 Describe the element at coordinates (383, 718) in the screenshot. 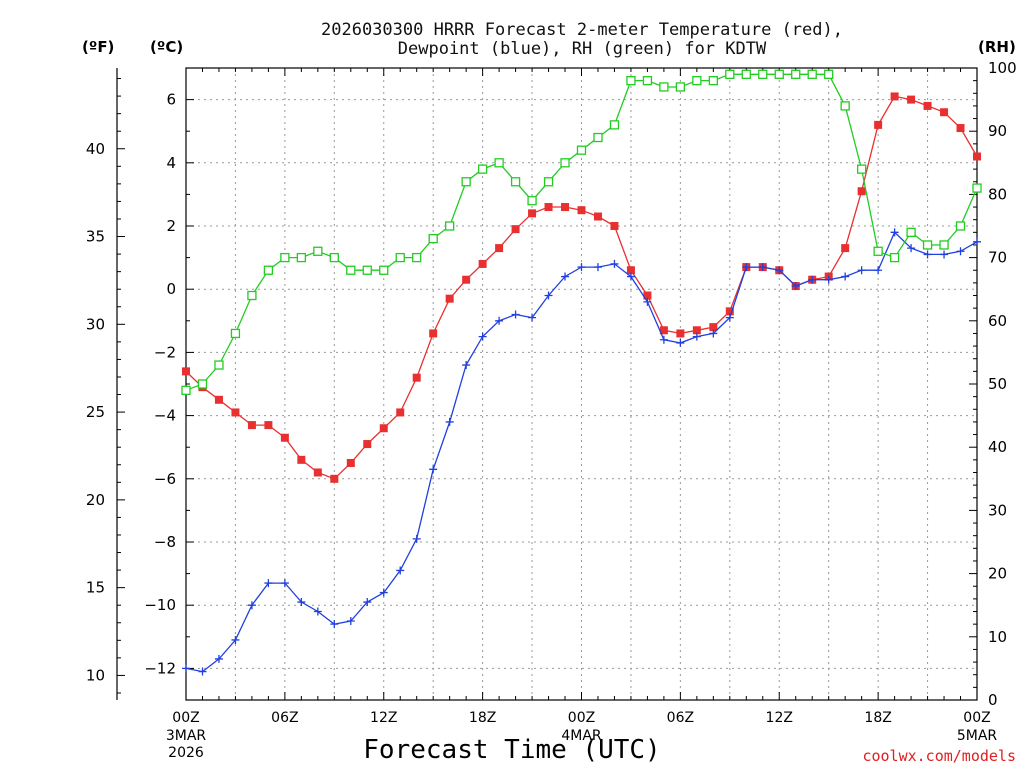

I see `x-tick-label: 12Z` at that location.